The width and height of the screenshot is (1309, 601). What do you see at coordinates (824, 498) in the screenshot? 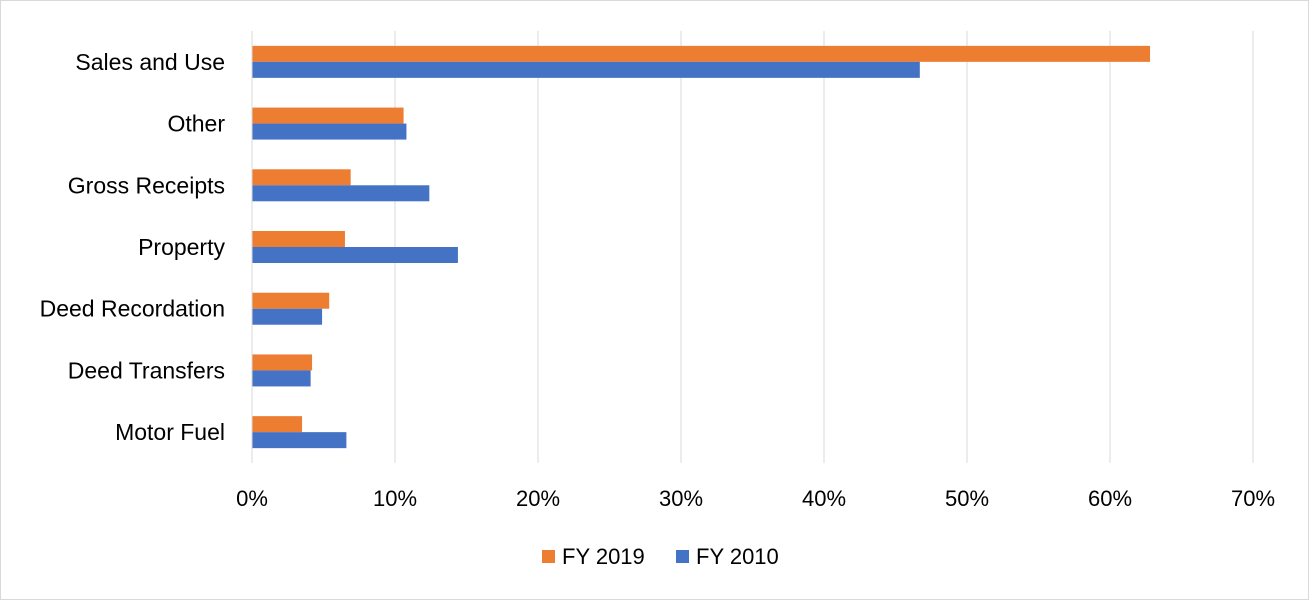
I see `x-tick-label: 40%` at bounding box center [824, 498].